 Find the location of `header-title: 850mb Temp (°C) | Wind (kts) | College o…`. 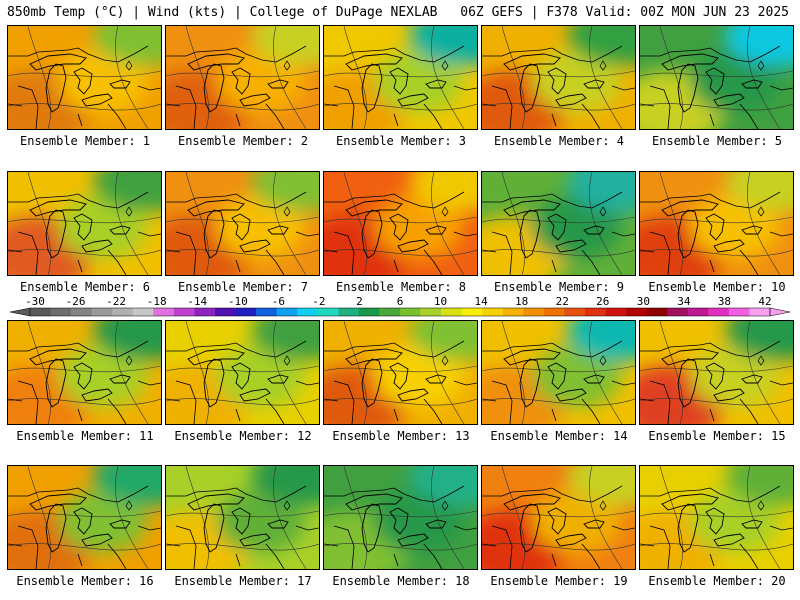

header-title: 850mb Temp (°C) | Wind (kts) | College o… is located at coordinates (222, 12).